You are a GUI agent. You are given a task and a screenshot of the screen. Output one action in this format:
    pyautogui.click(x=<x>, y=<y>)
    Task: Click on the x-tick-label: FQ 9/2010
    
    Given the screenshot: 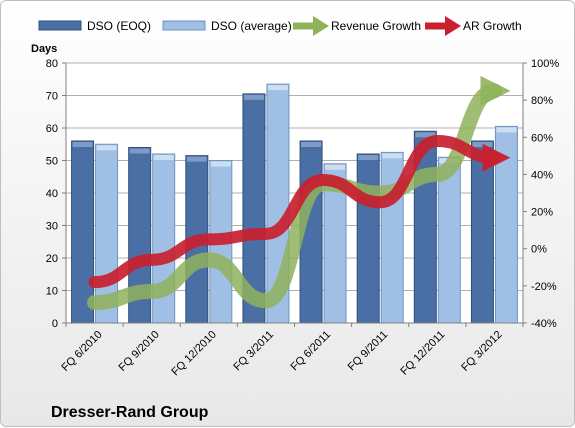 What is the action you would take?
    pyautogui.click(x=139, y=351)
    